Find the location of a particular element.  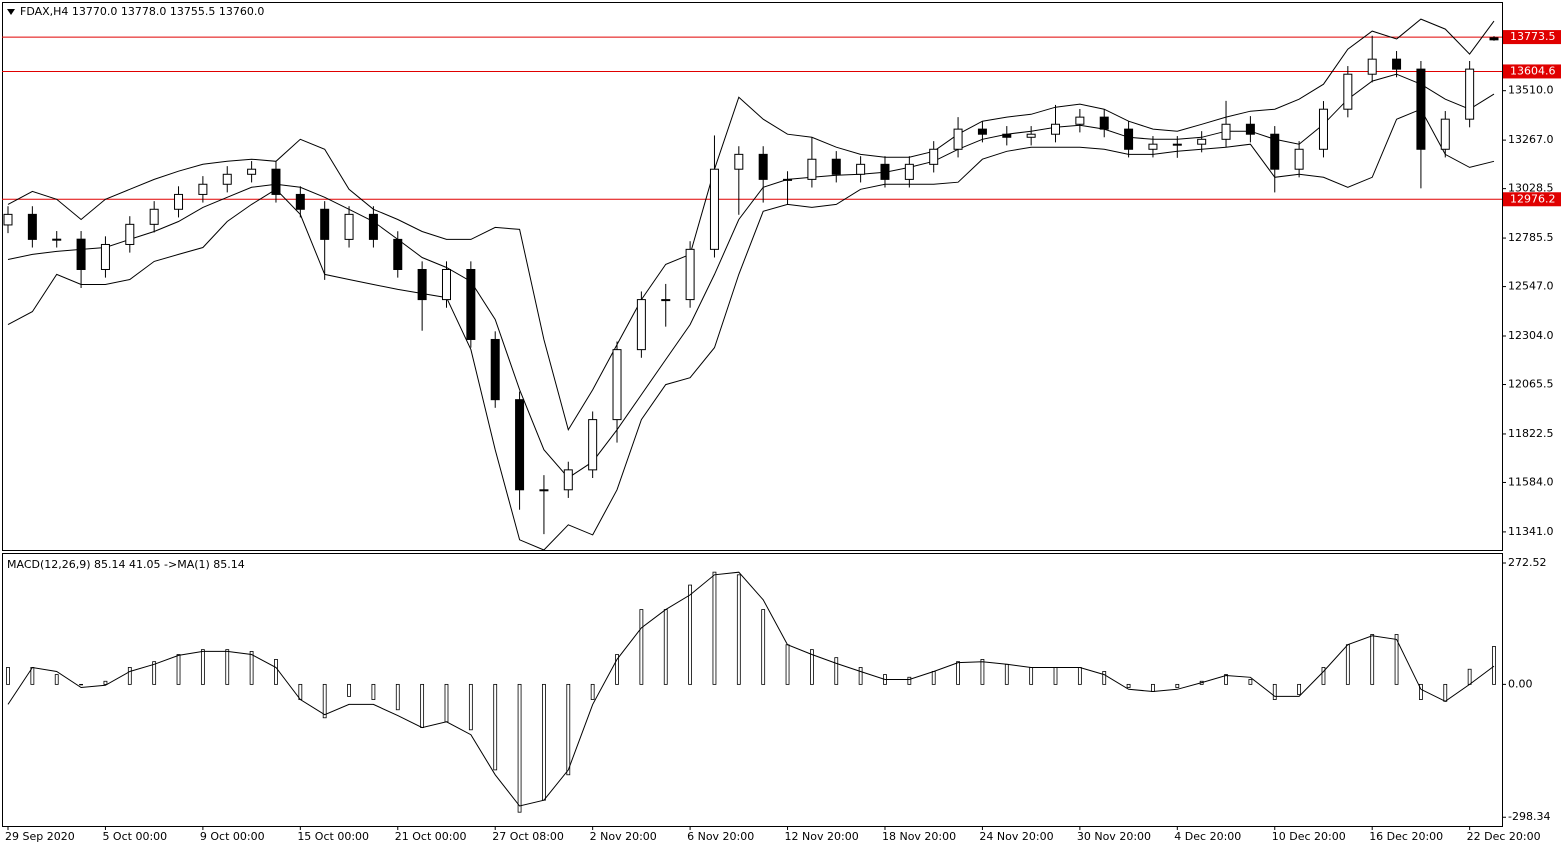

x-tick-label: 12 Nov 20:00 is located at coordinates (822, 836).